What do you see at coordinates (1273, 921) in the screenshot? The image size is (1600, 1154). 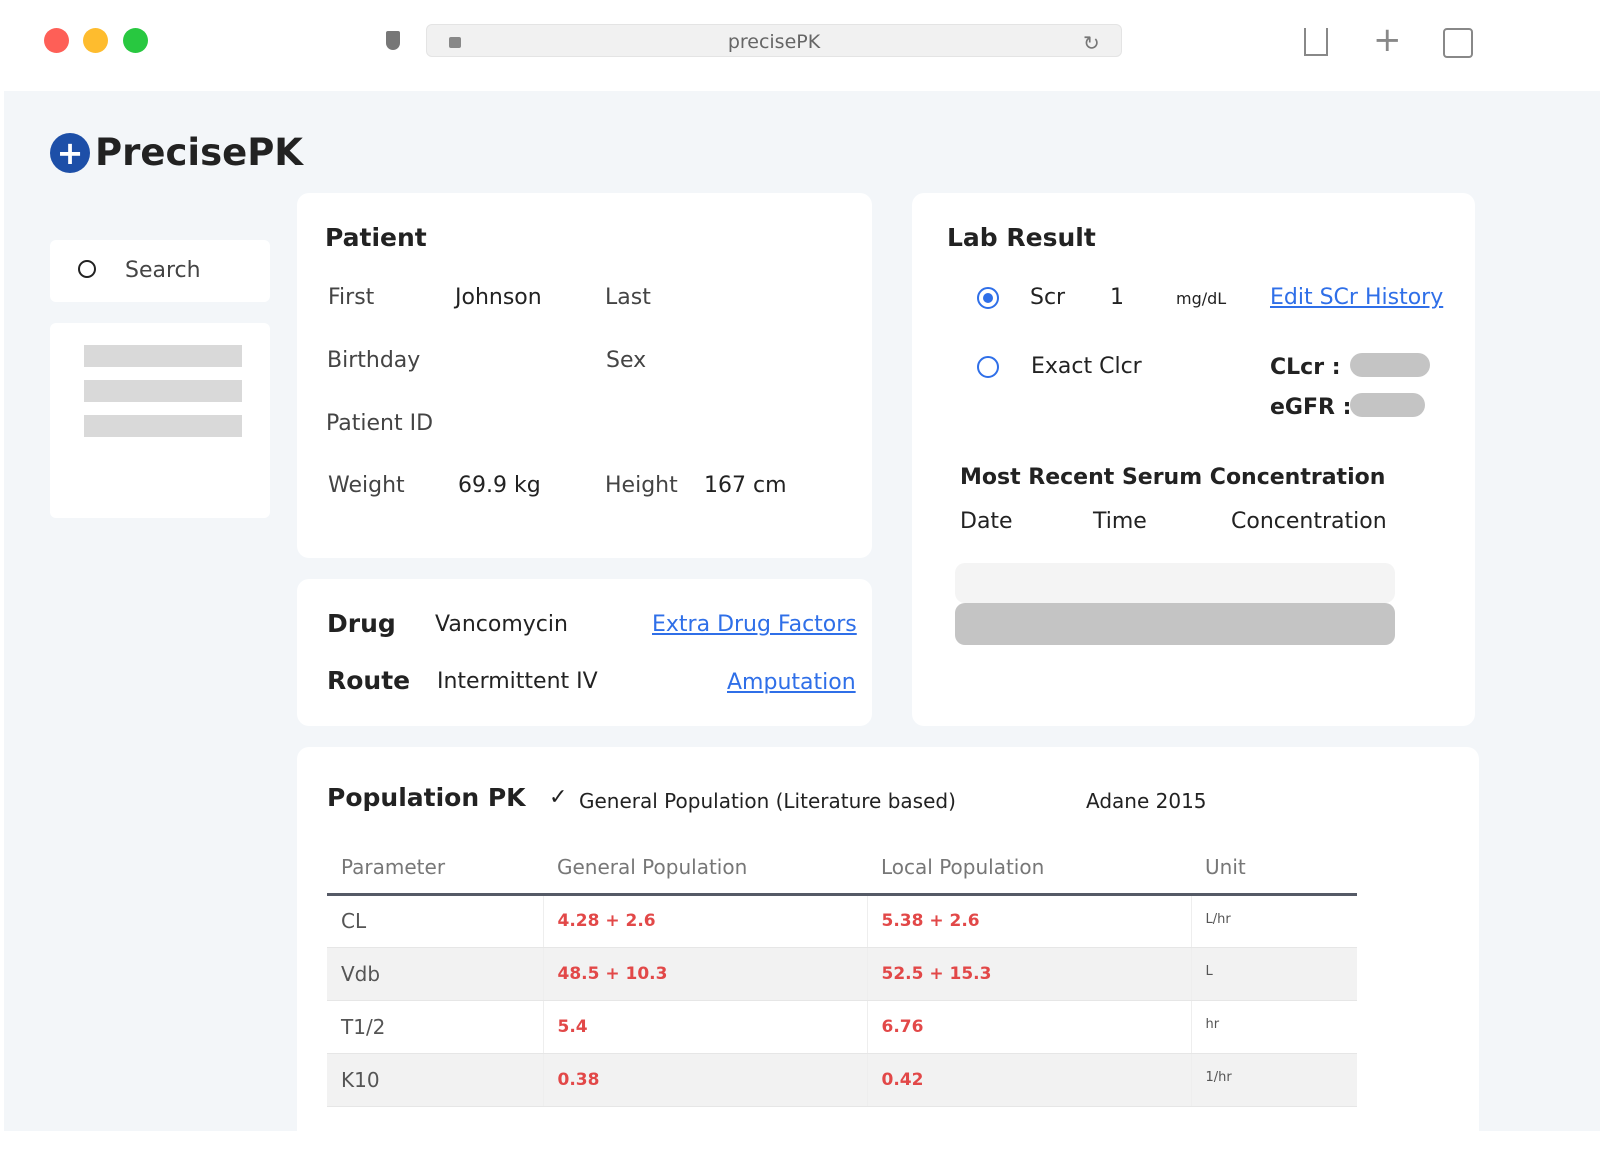 I see `unit-cell: L/hr` at bounding box center [1273, 921].